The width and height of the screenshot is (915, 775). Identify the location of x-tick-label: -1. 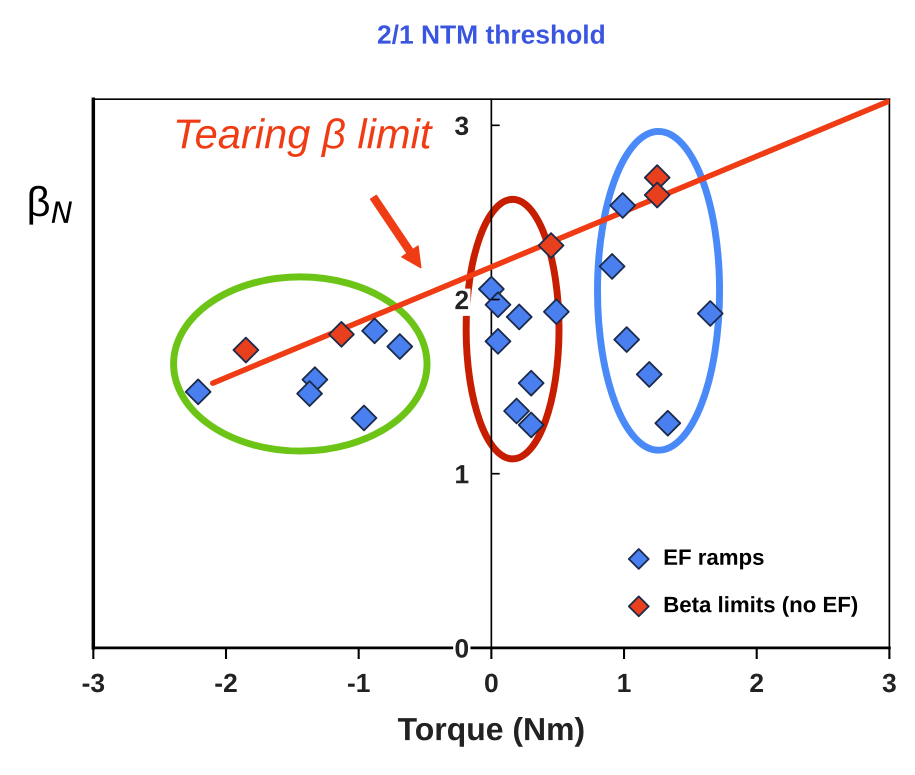
(359, 683).